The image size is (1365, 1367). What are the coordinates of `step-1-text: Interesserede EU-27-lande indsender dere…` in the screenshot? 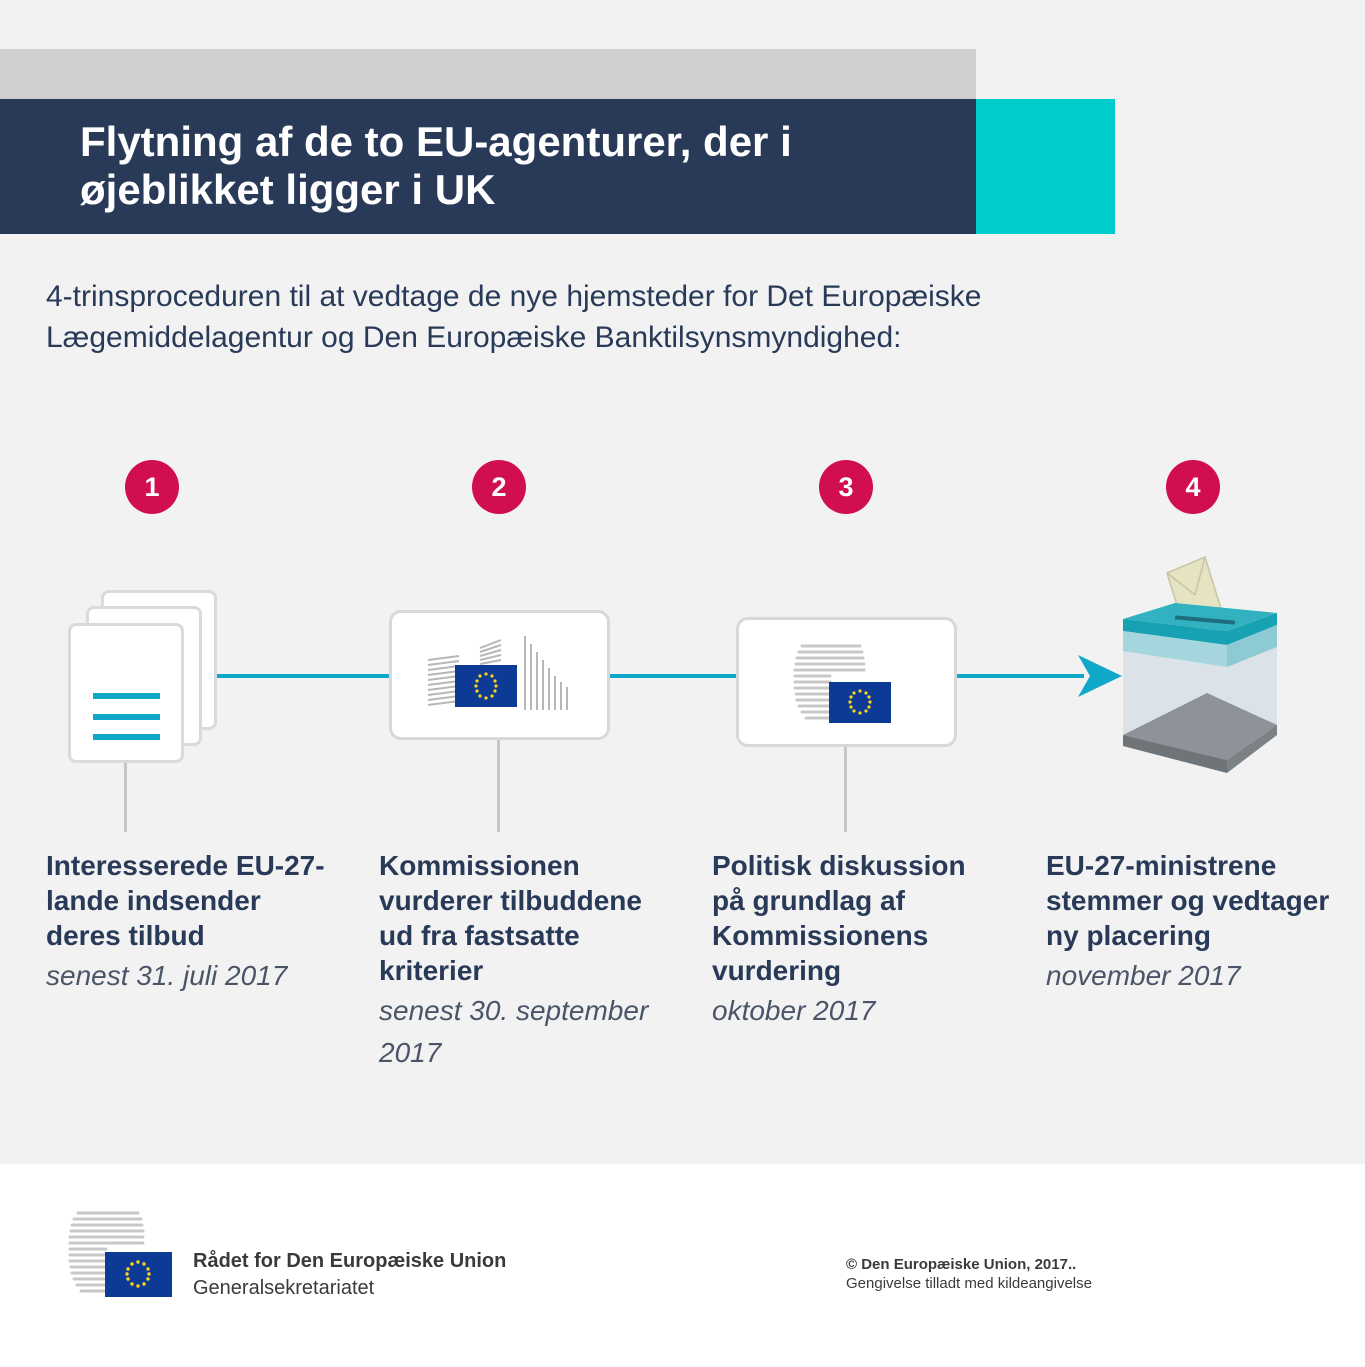 It's located at (185, 900).